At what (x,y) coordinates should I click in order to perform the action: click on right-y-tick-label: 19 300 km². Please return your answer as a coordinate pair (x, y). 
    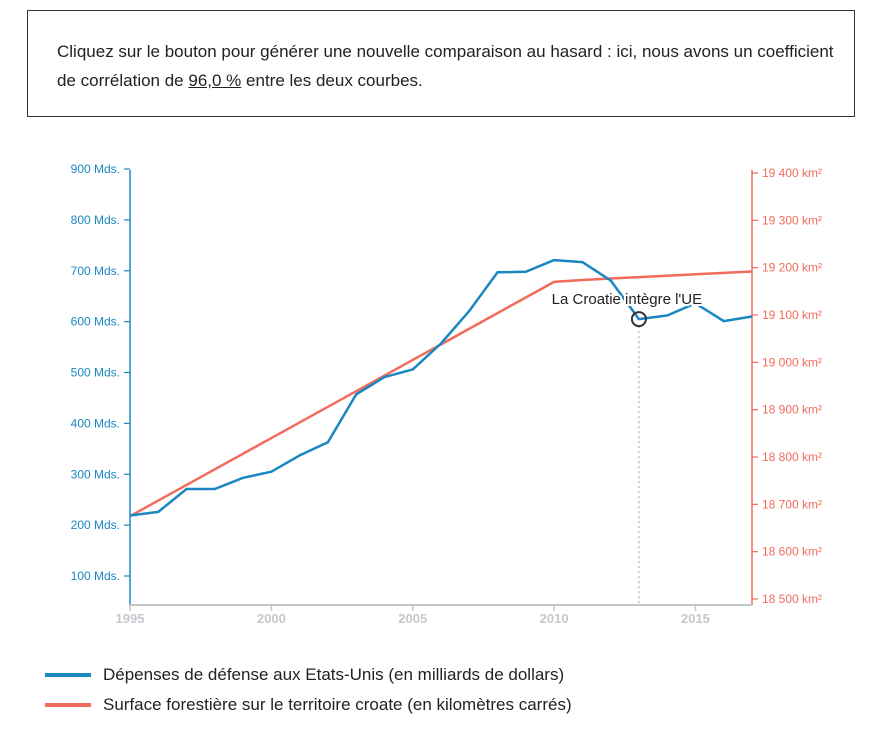
    Looking at the image, I should click on (792, 220).